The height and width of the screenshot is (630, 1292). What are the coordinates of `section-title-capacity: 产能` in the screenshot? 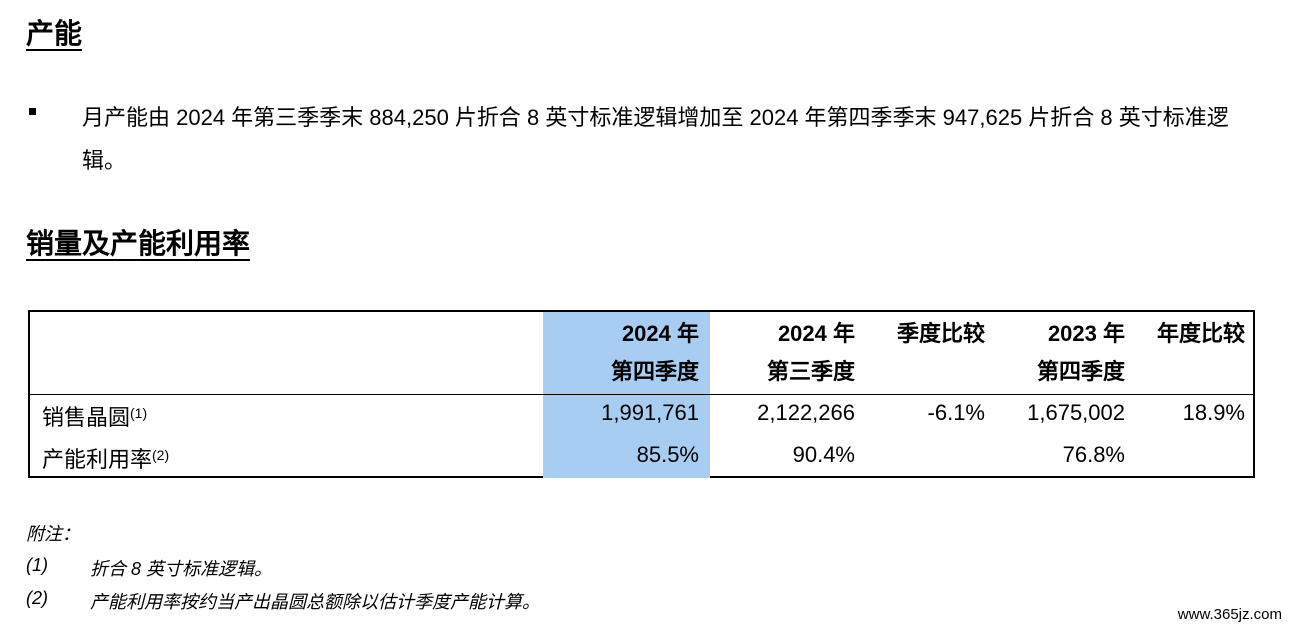 It's located at (54, 33).